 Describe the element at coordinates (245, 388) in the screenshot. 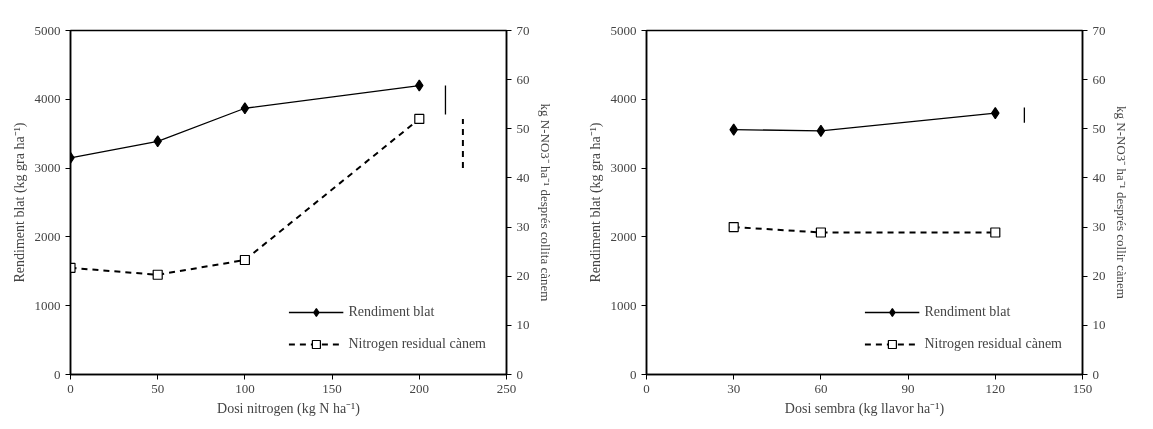

I see `x-tick-label: 100` at that location.